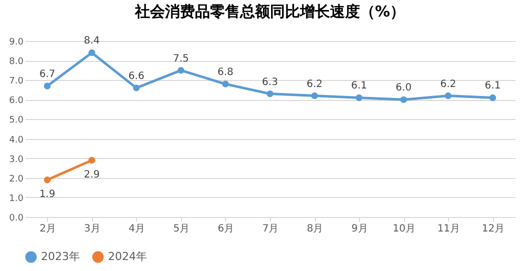  I want to click on y-tick-label: 6.0, so click(16, 101).